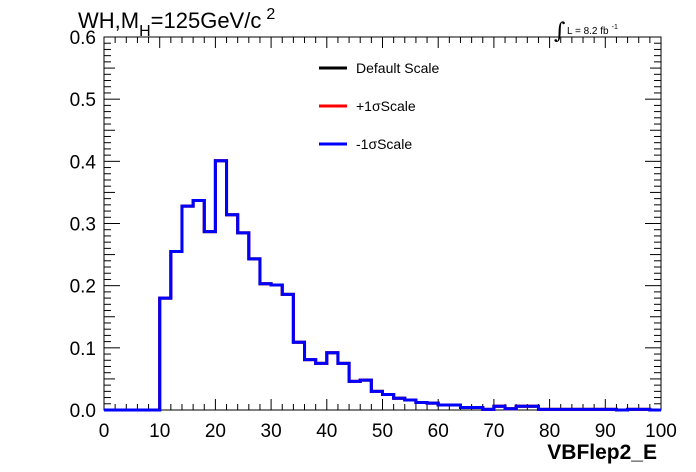 Image resolution: width=696 pixels, height=472 pixels. Describe the element at coordinates (145, 31) in the screenshot. I see `chart-title-subscript: H` at that location.